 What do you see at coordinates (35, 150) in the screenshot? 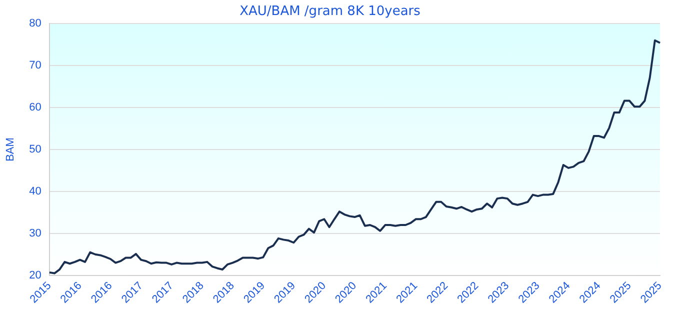
I see `y-tick-label: 50` at bounding box center [35, 150].